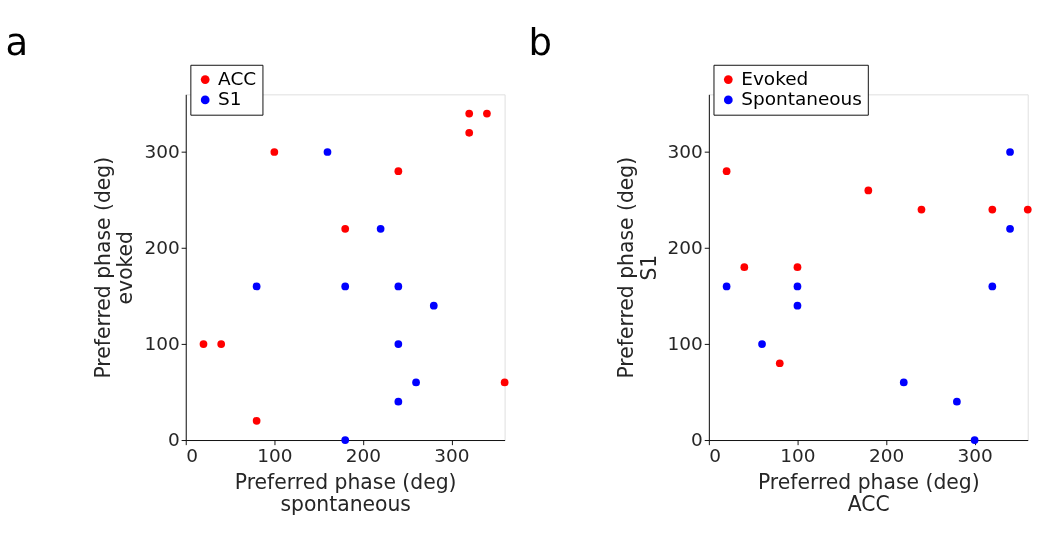  I want to click on legend-label: S1, so click(230, 99).